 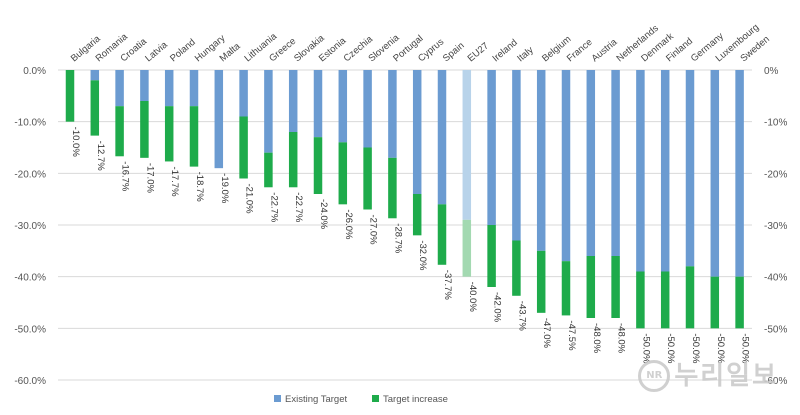 What do you see at coordinates (472, 297) in the screenshot?
I see `data-label: -40.0%` at bounding box center [472, 297].